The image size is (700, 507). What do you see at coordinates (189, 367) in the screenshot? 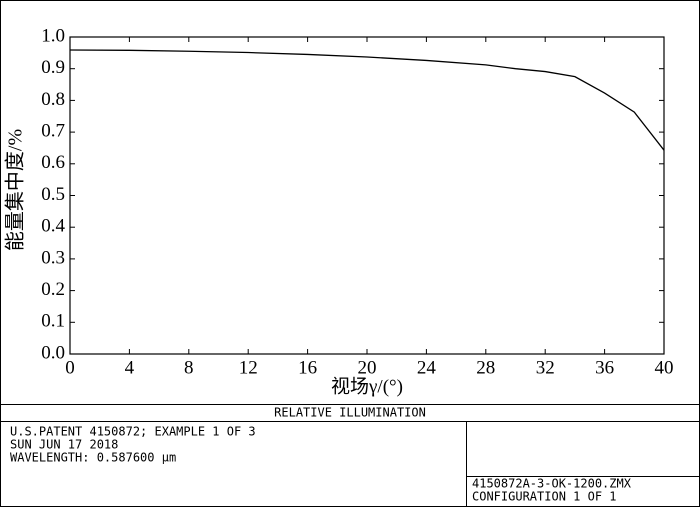
I see `x-tick-label: 8` at bounding box center [189, 367].